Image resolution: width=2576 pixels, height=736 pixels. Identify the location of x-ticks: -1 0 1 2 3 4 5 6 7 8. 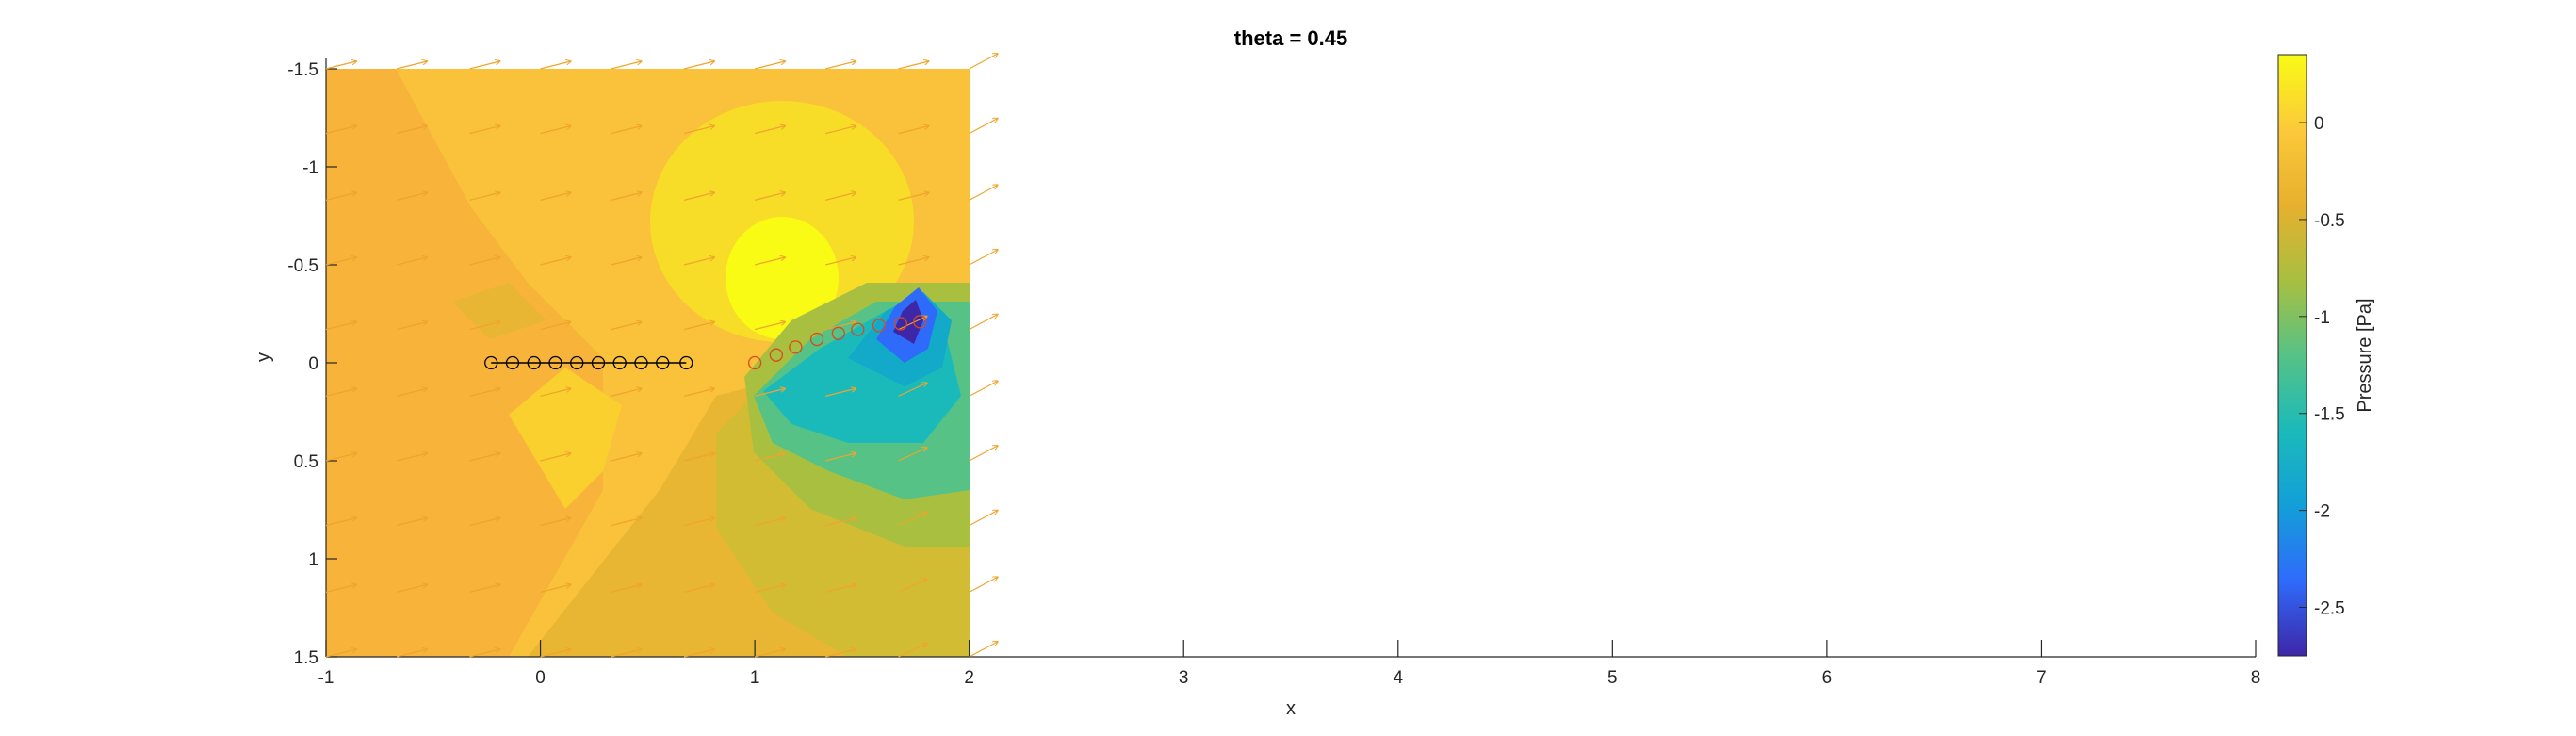
(1289, 664).